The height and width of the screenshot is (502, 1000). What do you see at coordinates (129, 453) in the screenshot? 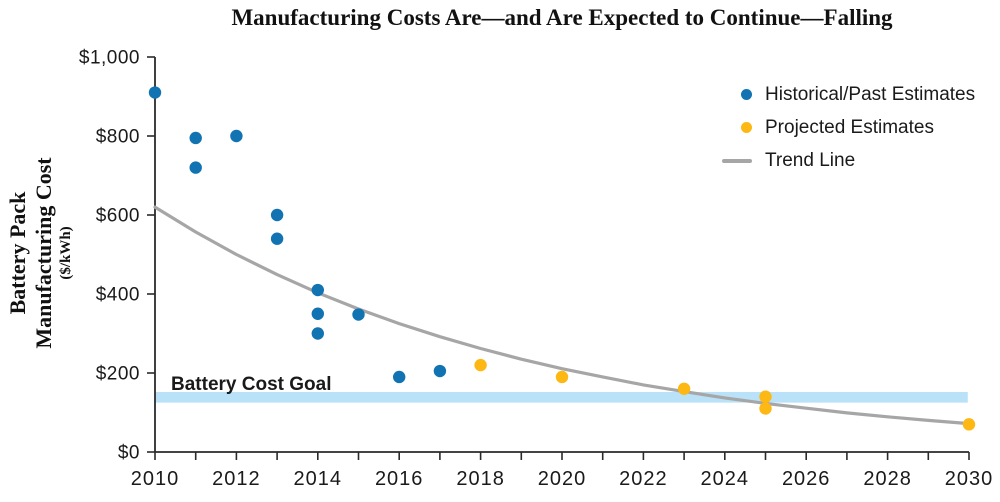
I see `y-tick-label: $0` at bounding box center [129, 453].